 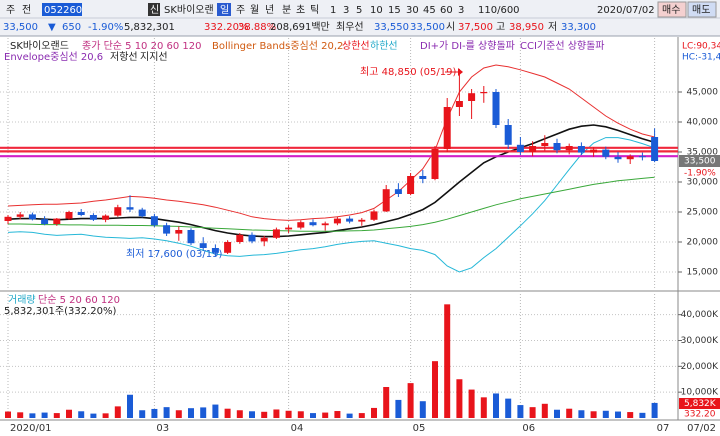 What do you see at coordinates (154, 10) in the screenshot?
I see `toolbar-item: 신` at bounding box center [154, 10].